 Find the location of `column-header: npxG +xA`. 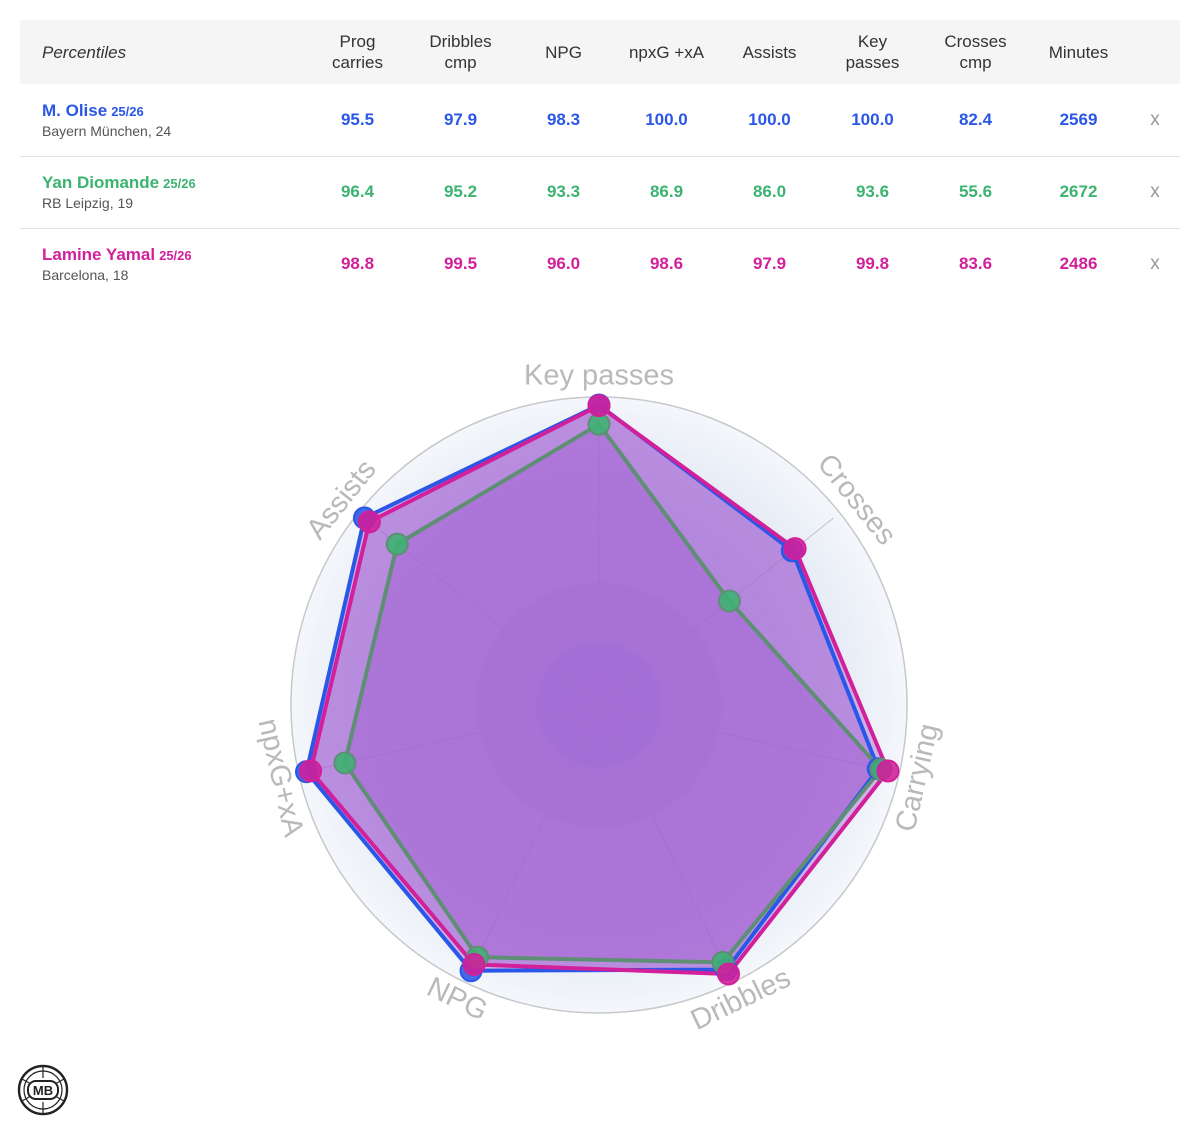

column-header: npxG +xA is located at coordinates (666, 52).